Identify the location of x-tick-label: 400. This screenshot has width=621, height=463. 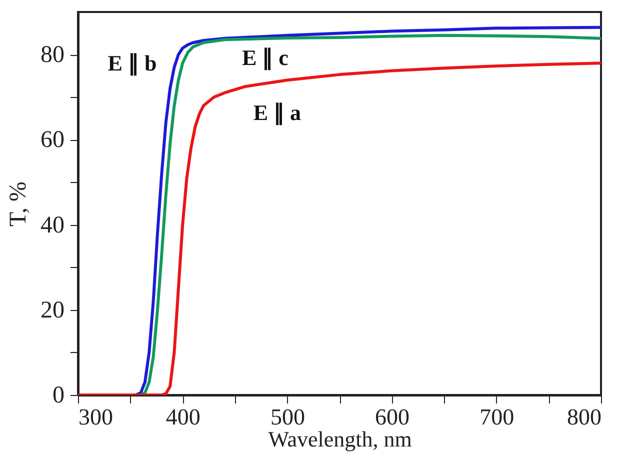
(183, 417).